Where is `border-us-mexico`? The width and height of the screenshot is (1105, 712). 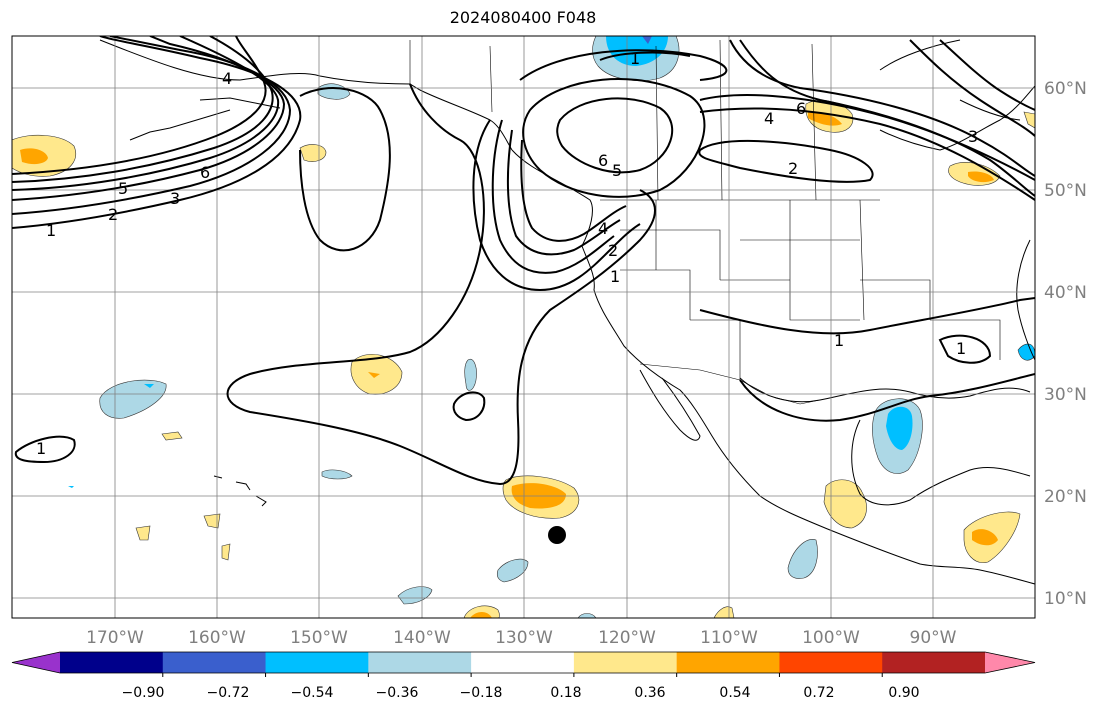 border-us-mexico is located at coordinates (730, 384).